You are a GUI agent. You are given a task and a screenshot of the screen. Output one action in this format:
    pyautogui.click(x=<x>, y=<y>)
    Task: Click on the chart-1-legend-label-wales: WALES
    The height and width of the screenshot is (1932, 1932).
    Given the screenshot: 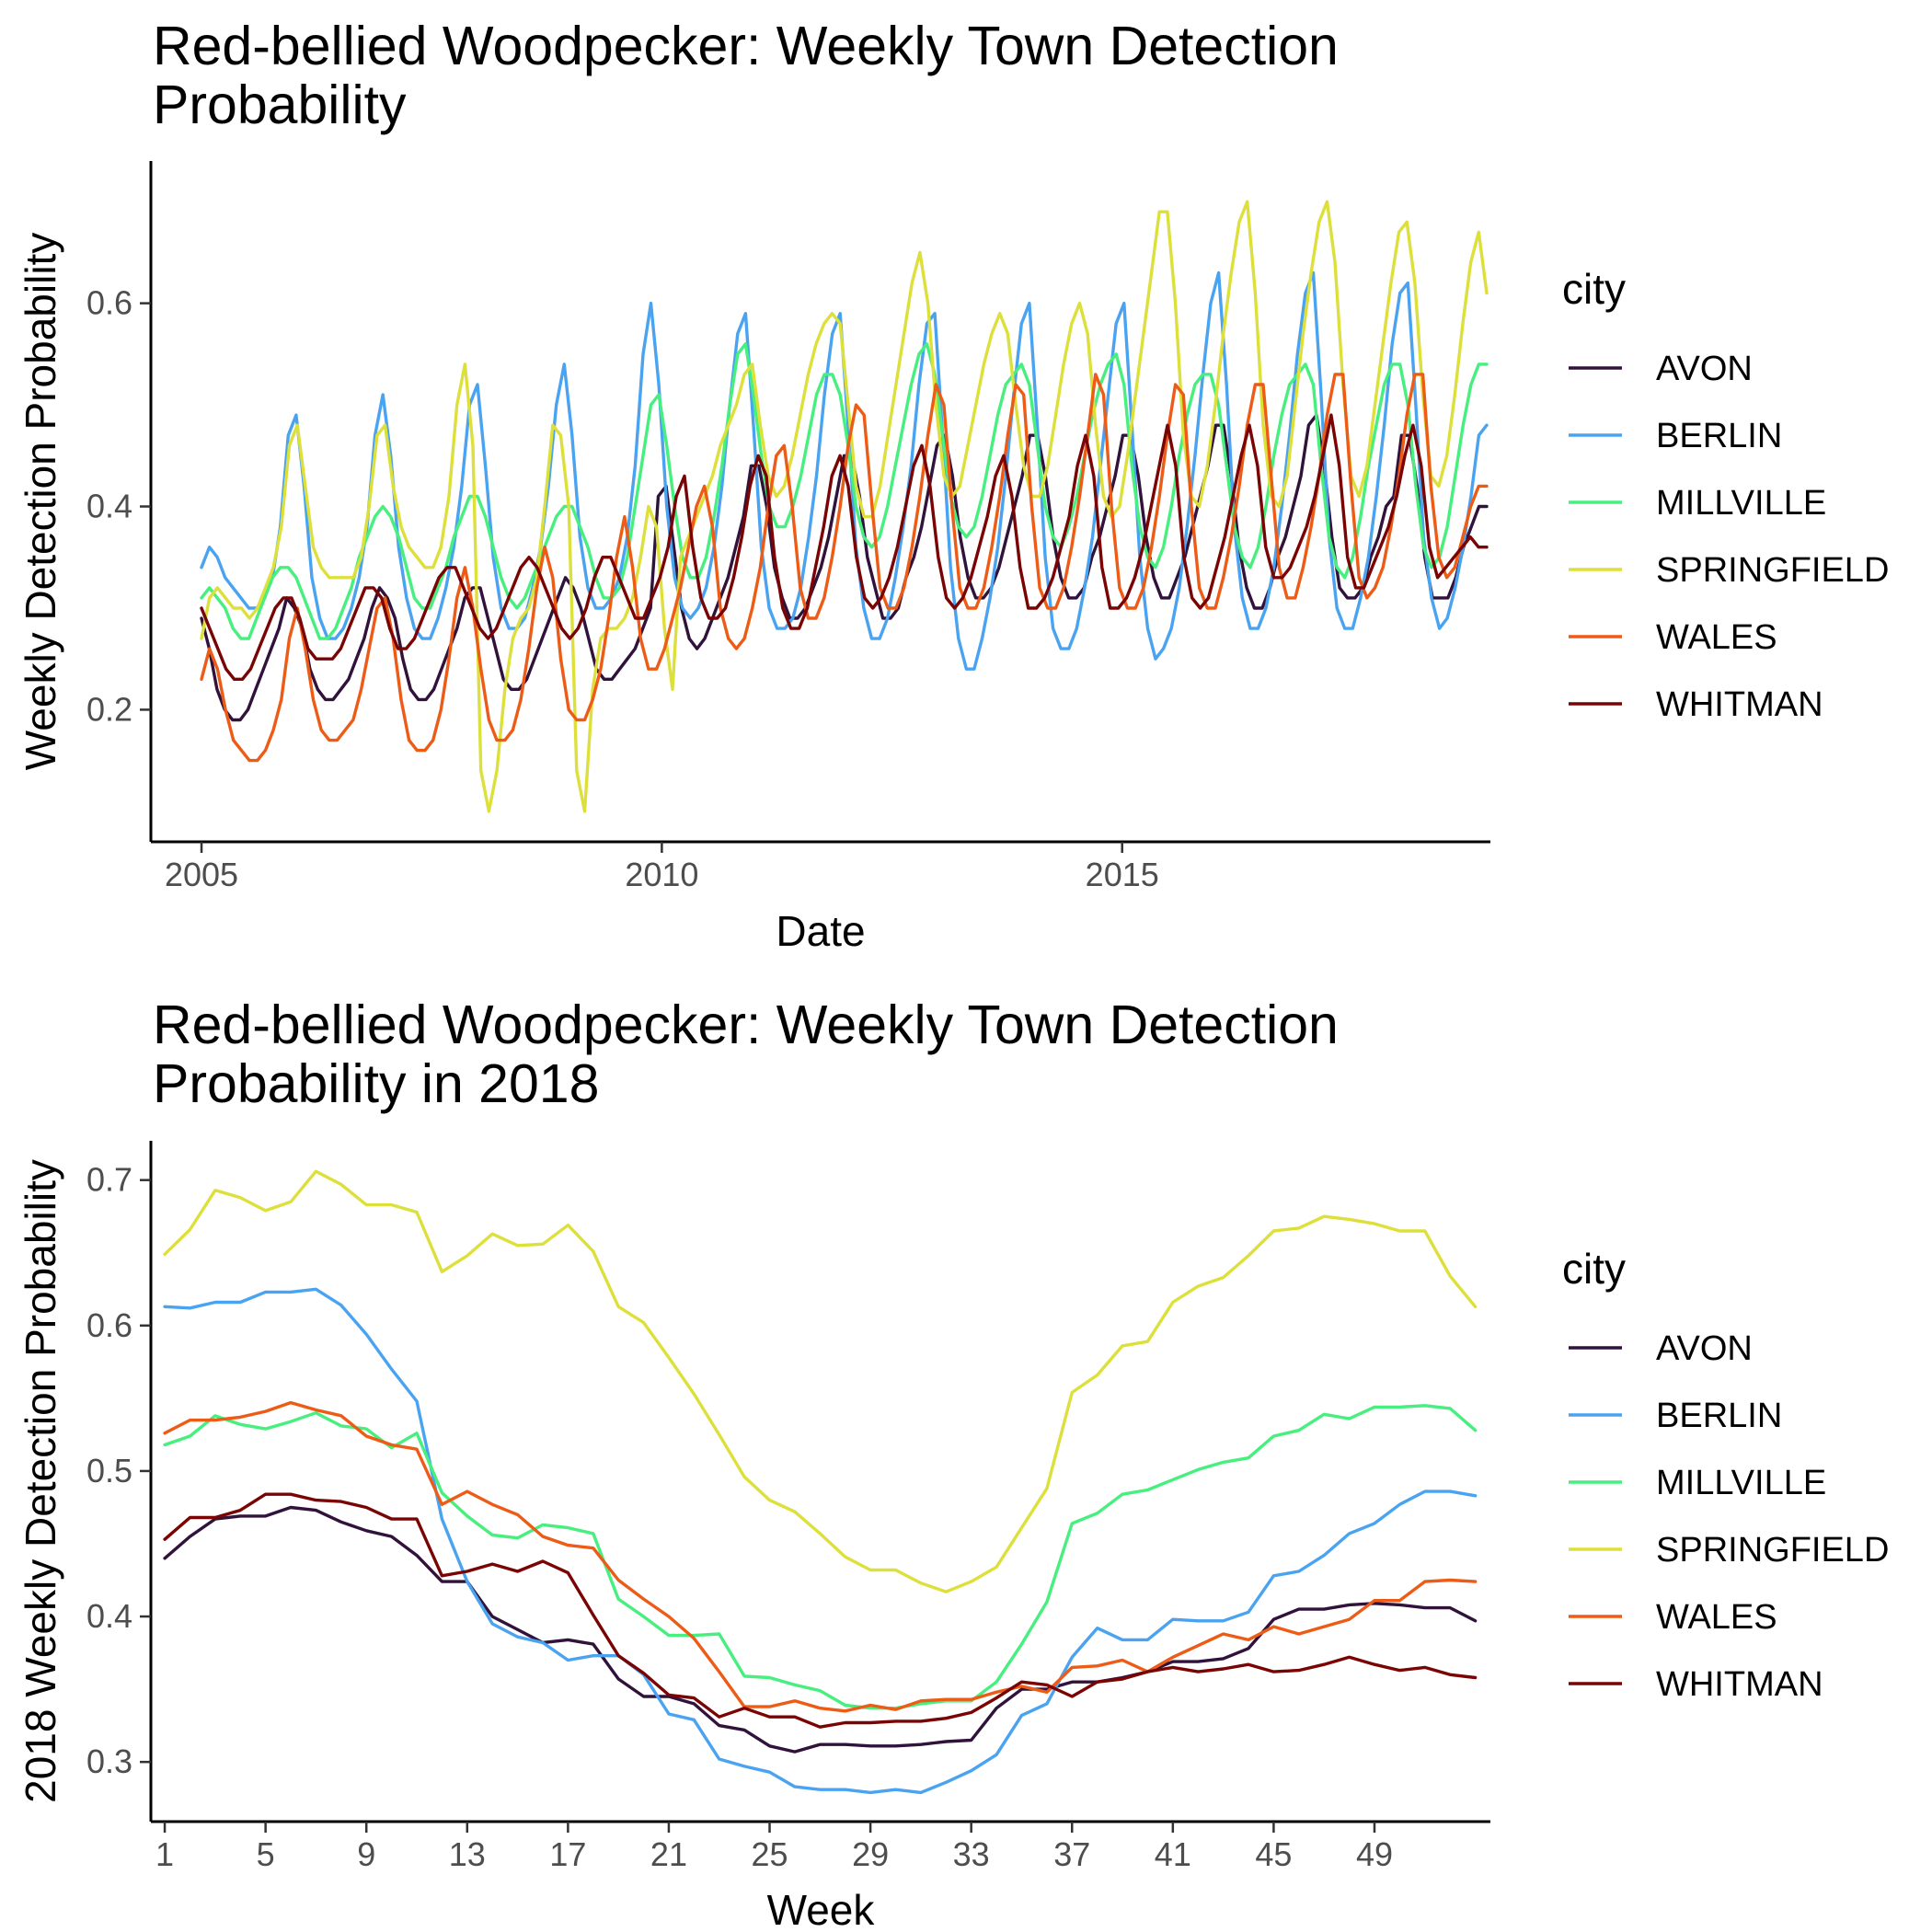 What is the action you would take?
    pyautogui.click(x=1716, y=637)
    